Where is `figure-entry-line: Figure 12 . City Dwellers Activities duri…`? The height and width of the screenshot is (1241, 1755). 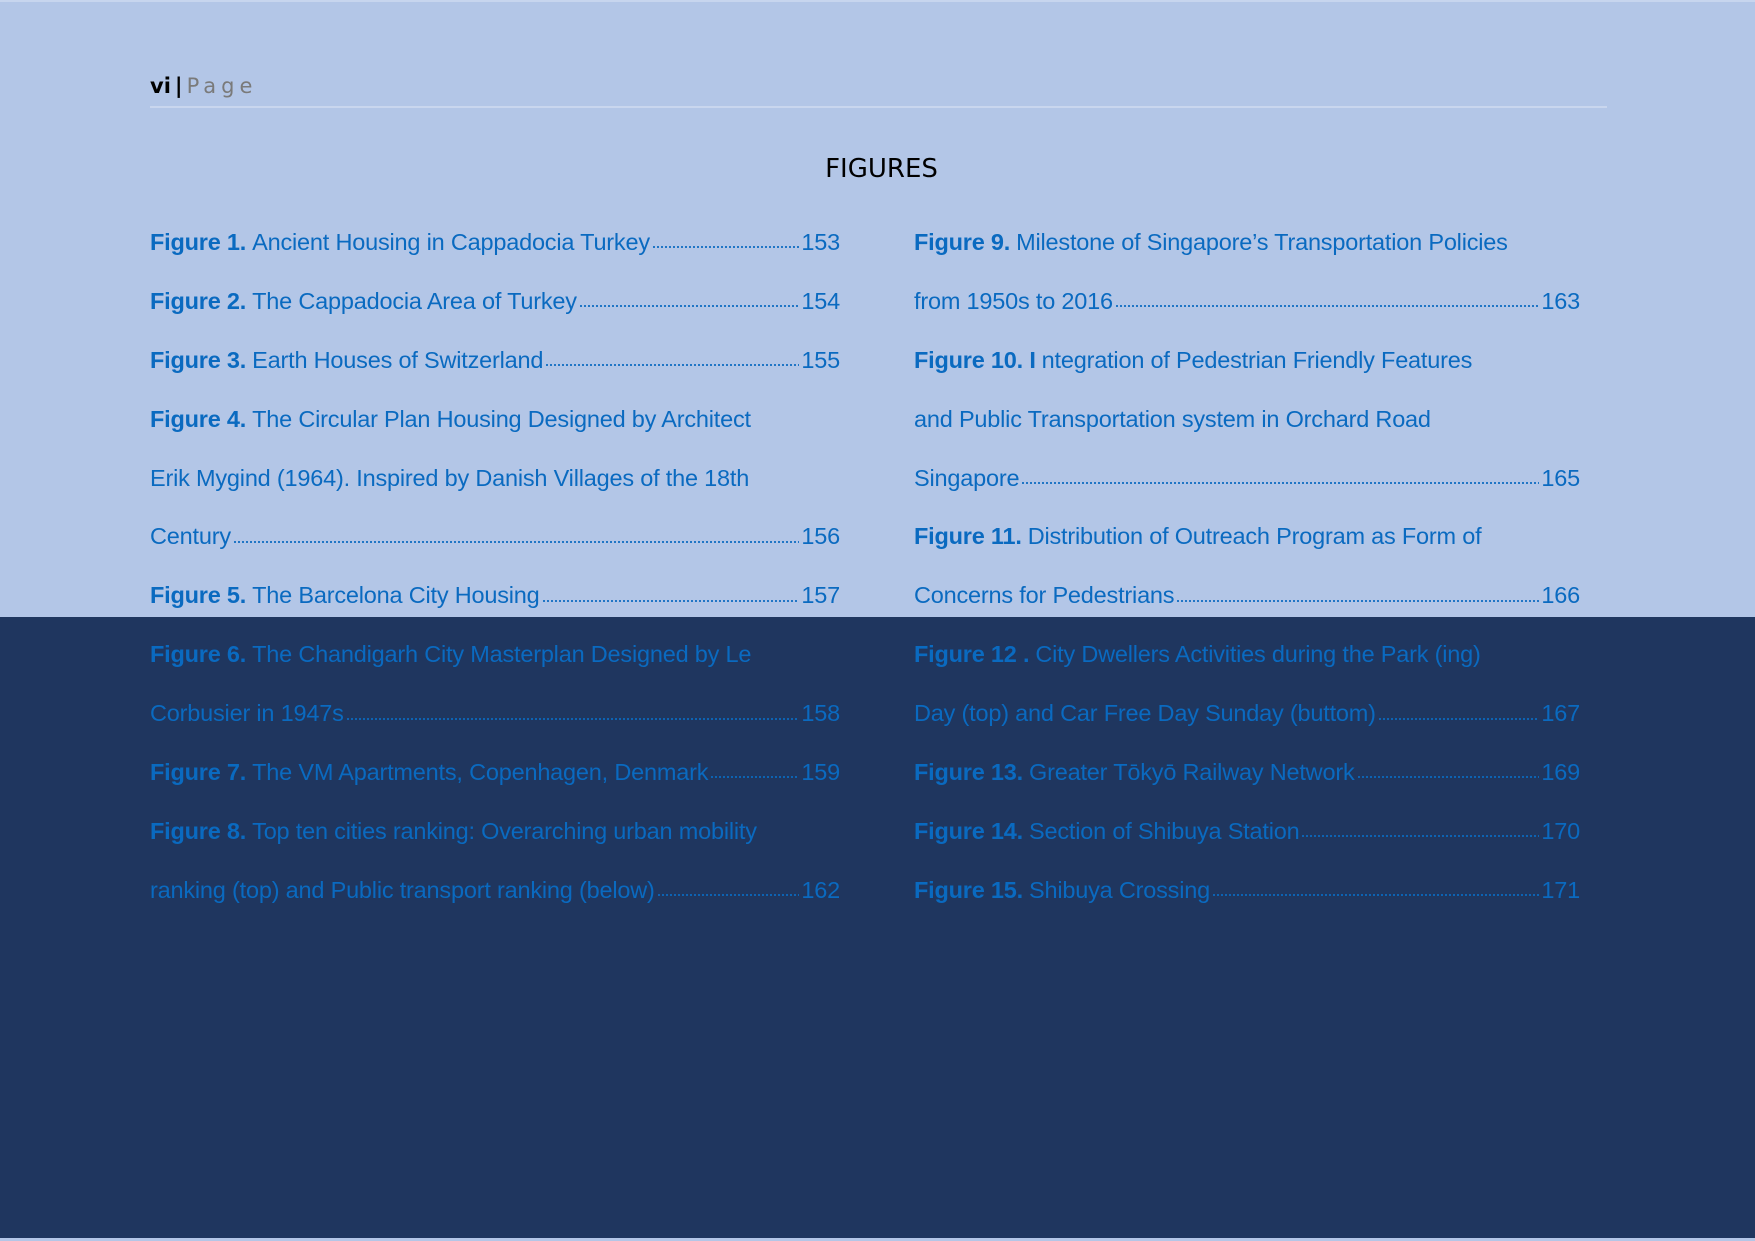
figure-entry-line: Figure 12 . City Dwellers Activities duri… is located at coordinates (1247, 654).